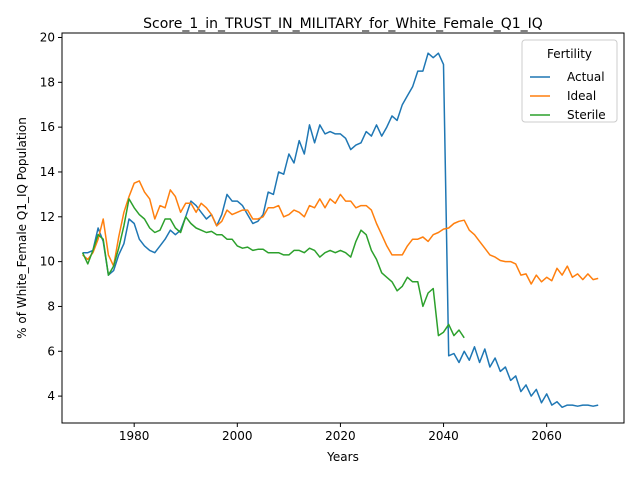 The image size is (640, 480). What do you see at coordinates (586, 77) in the screenshot?
I see `legend-label-actual: Actual` at bounding box center [586, 77].